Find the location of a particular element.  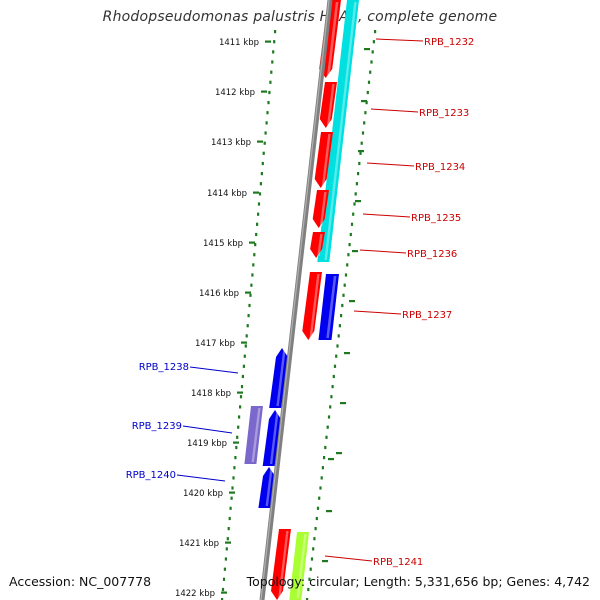

right-dotted-rail is located at coordinates (341, 315).